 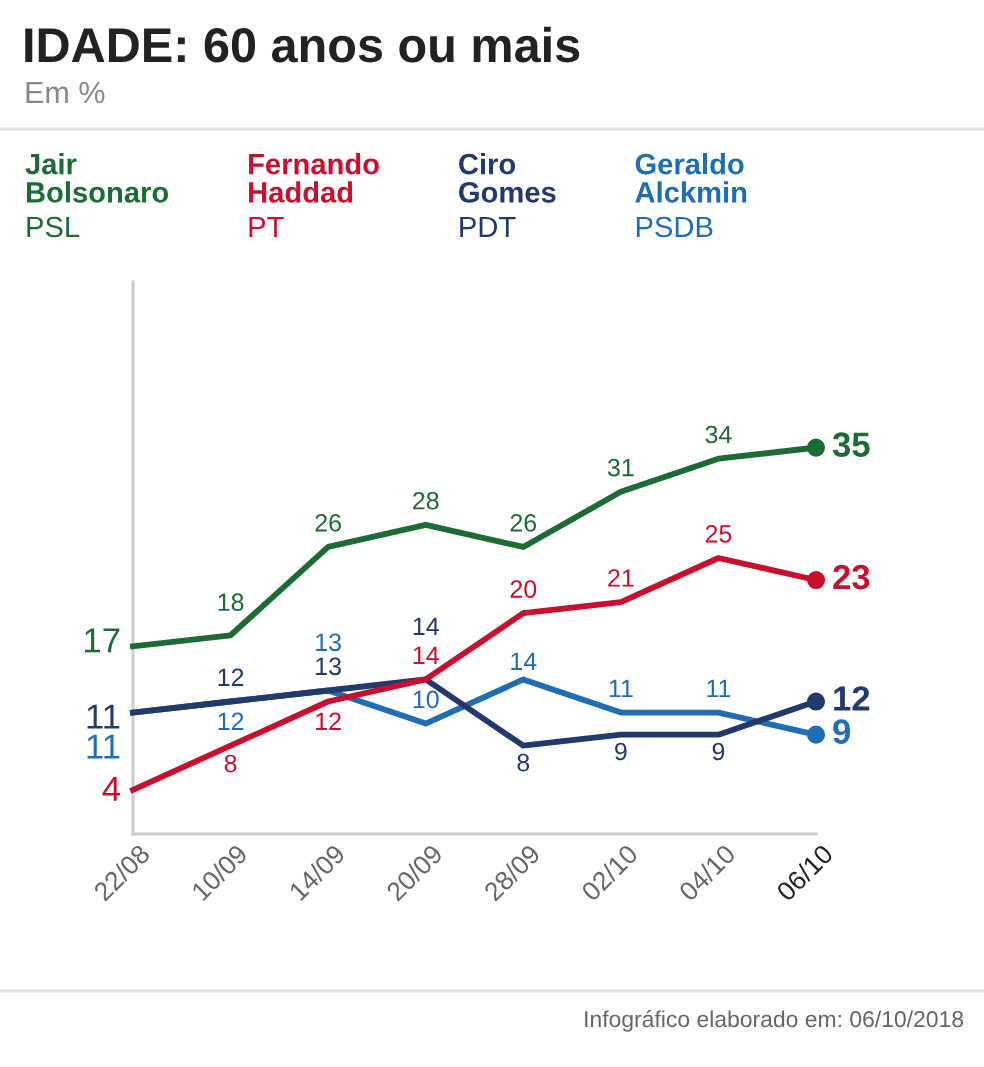 I want to click on data-label: 31, so click(x=620, y=467).